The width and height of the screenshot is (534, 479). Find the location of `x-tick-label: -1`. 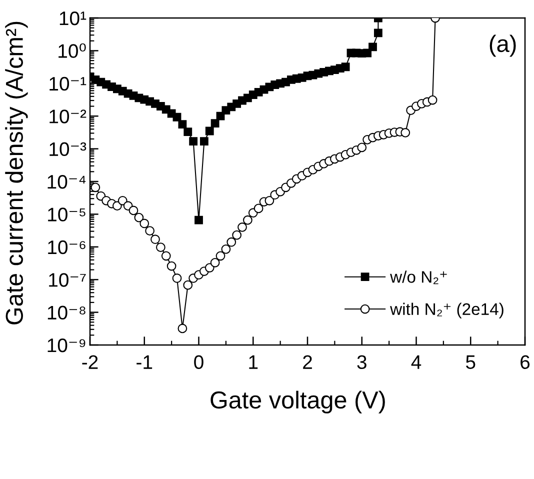

x-tick-label: -1 is located at coordinates (144, 362).